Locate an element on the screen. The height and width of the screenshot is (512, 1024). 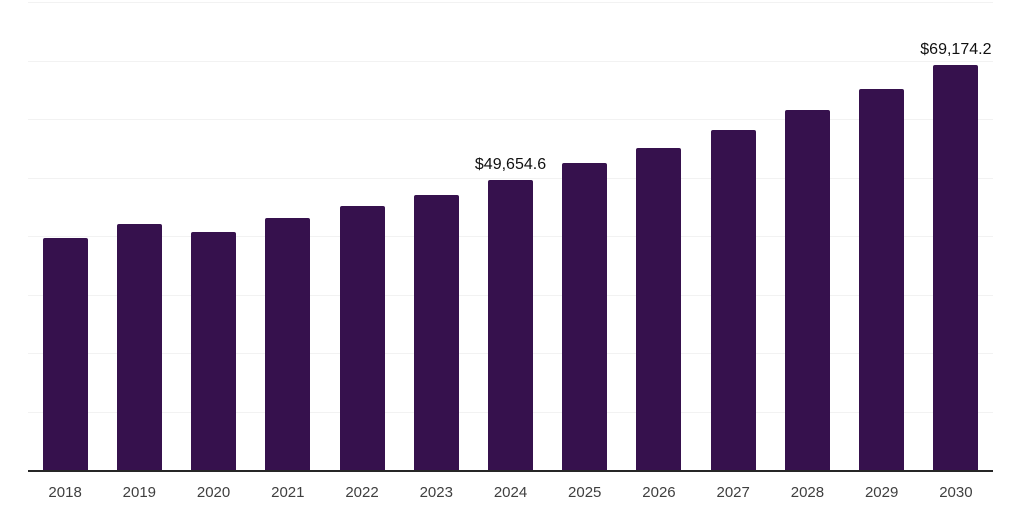
x-axis-line is located at coordinates (510, 471).